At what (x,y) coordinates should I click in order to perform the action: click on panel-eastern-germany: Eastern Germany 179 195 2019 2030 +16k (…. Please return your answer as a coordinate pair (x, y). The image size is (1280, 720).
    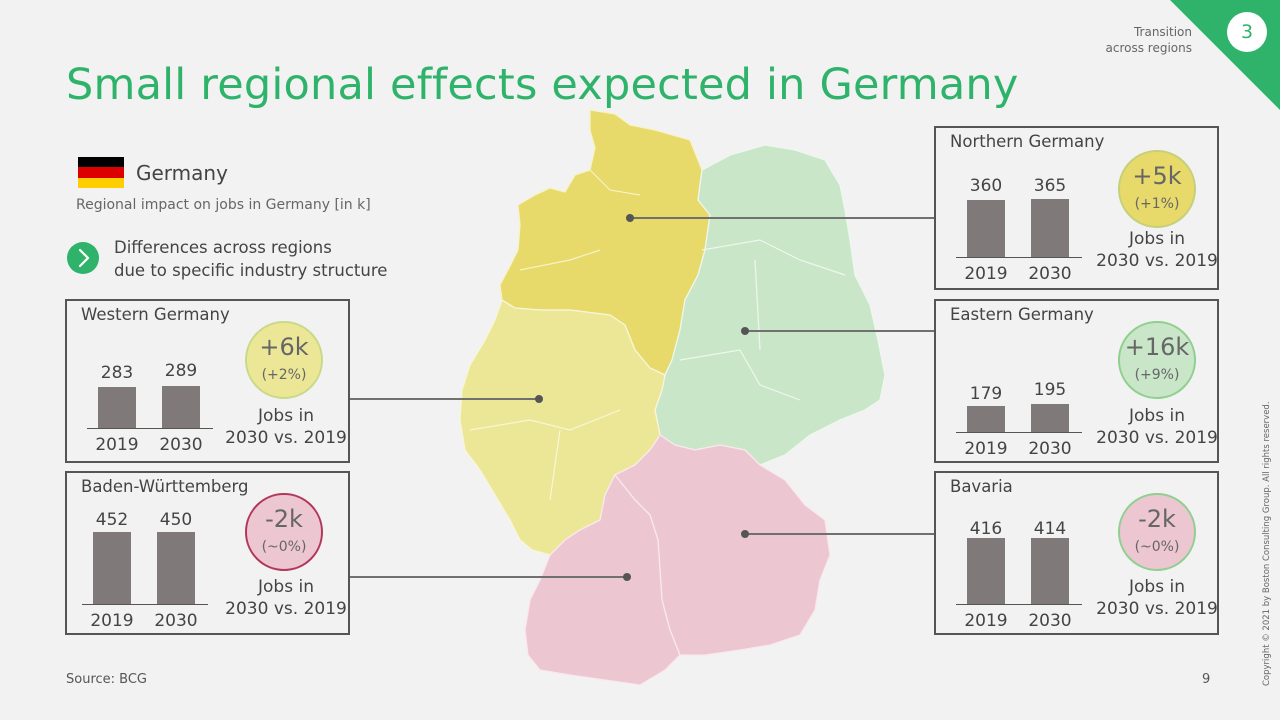
    Looking at the image, I should click on (1076, 381).